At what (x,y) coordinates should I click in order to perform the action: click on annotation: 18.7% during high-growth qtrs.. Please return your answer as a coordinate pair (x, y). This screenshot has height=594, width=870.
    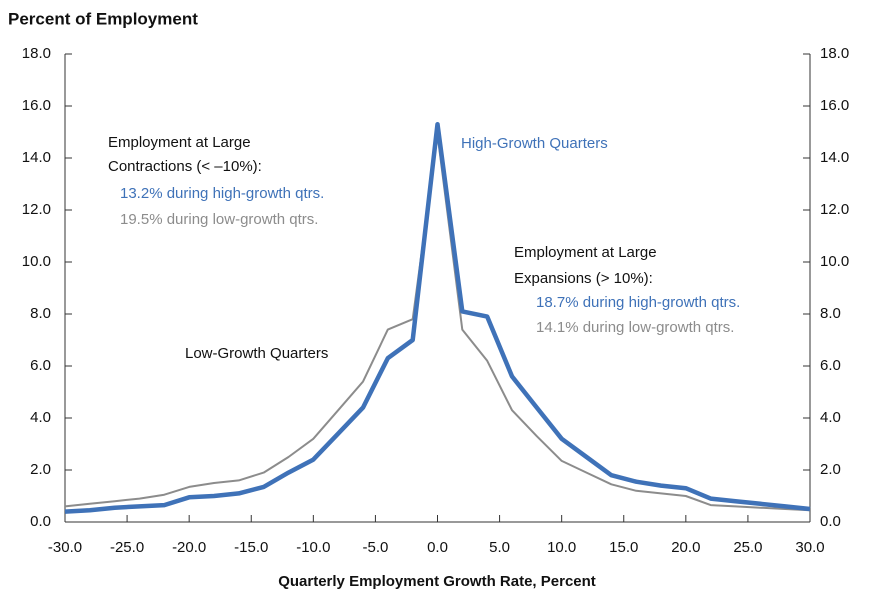
    Looking at the image, I should click on (638, 302).